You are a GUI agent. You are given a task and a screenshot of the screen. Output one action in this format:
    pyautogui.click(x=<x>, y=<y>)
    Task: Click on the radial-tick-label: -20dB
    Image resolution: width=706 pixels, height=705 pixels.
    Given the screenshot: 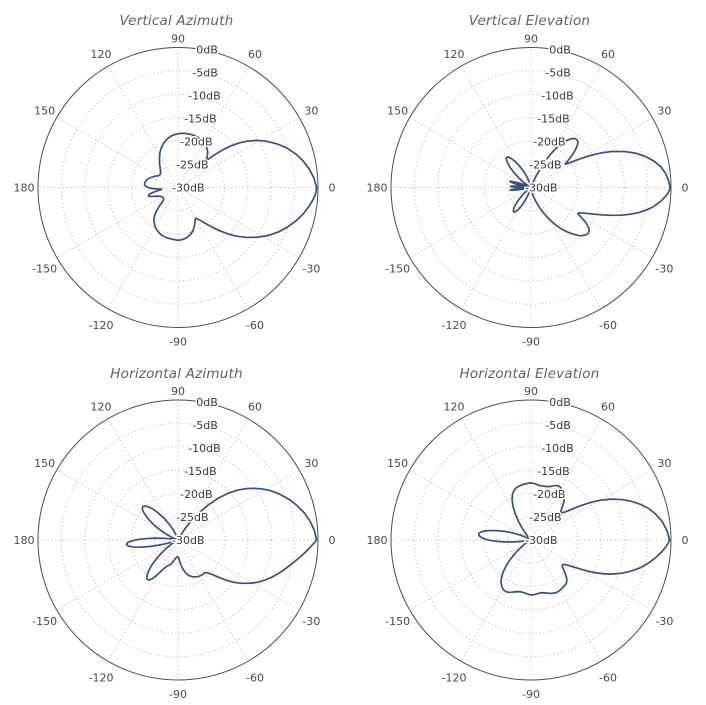 What is the action you would take?
    pyautogui.click(x=549, y=142)
    